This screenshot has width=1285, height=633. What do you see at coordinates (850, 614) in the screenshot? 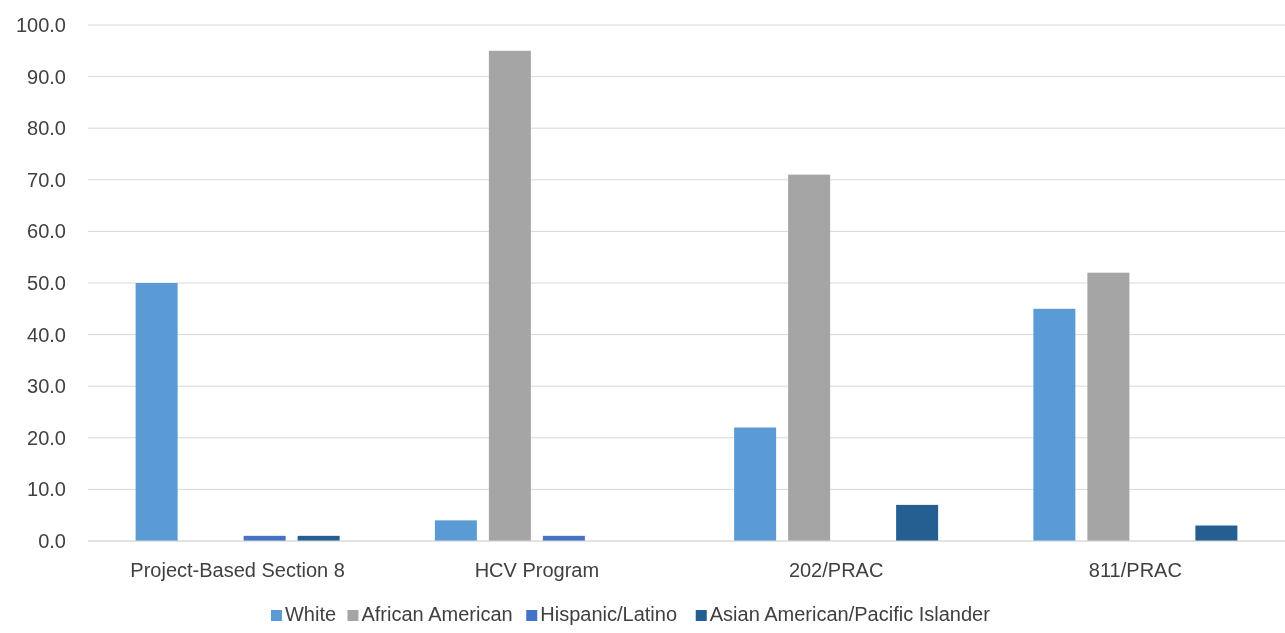
I see `legend-label: Asian American/Pacific Islander` at bounding box center [850, 614].